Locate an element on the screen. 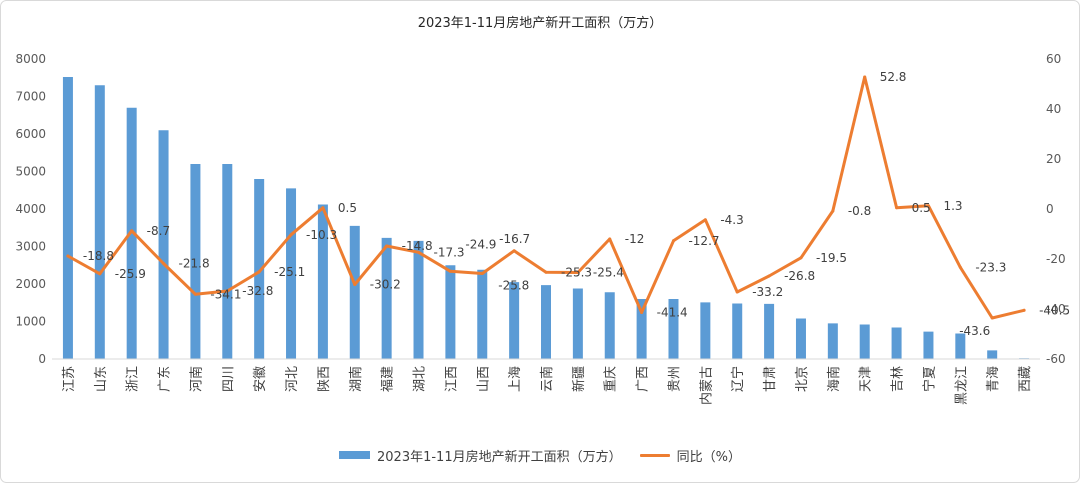 This screenshot has height=483, width=1080. x-tick-label-11: 福建 is located at coordinates (388, 379).